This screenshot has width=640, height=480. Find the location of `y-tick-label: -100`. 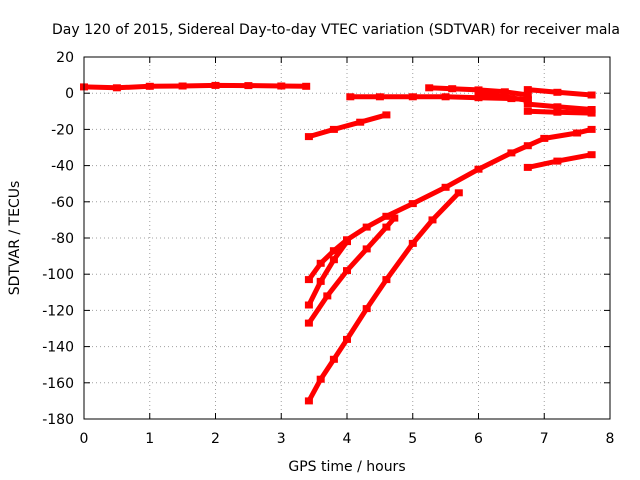

y-tick-label: -100 is located at coordinates (58, 275).